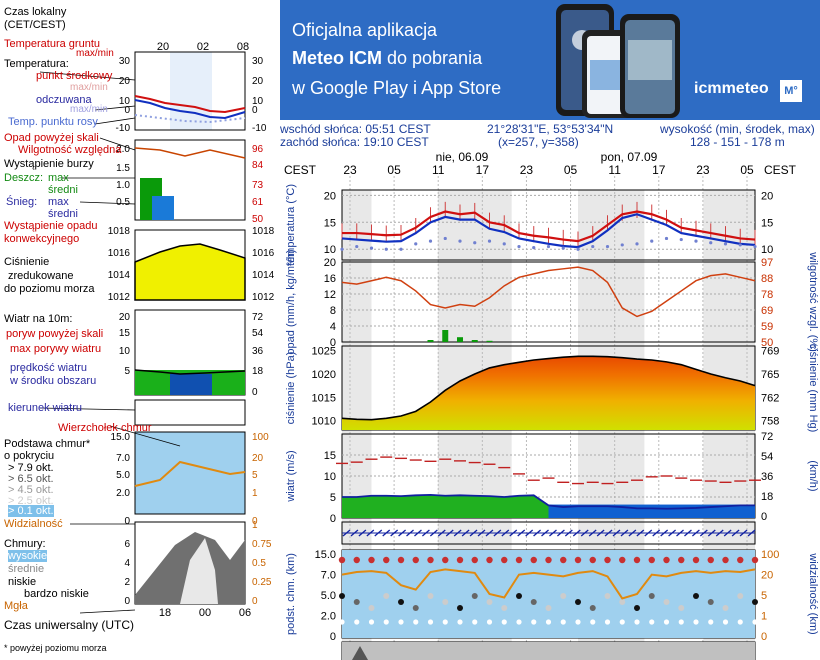  I want to click on legend-precip-occurrence: Wystąpienie opadu, so click(51, 226).